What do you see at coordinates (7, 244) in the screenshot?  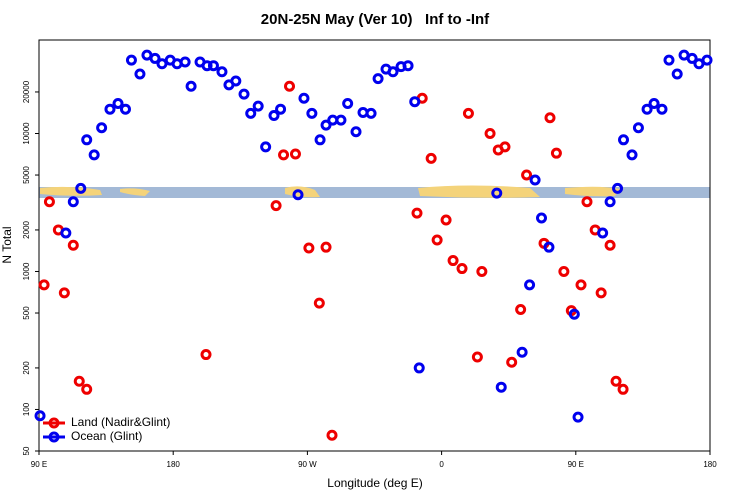 I see `y-axis-label: N Total` at bounding box center [7, 244].